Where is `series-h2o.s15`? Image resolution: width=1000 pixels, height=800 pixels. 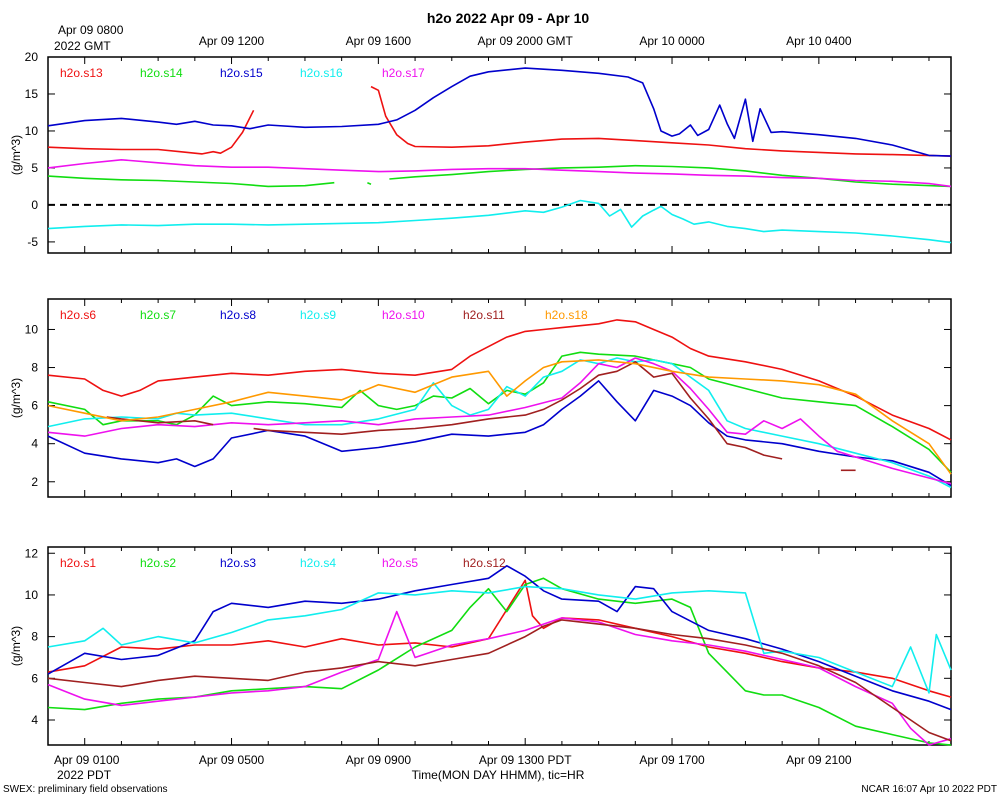 series-h2o.s15 is located at coordinates (499, 112).